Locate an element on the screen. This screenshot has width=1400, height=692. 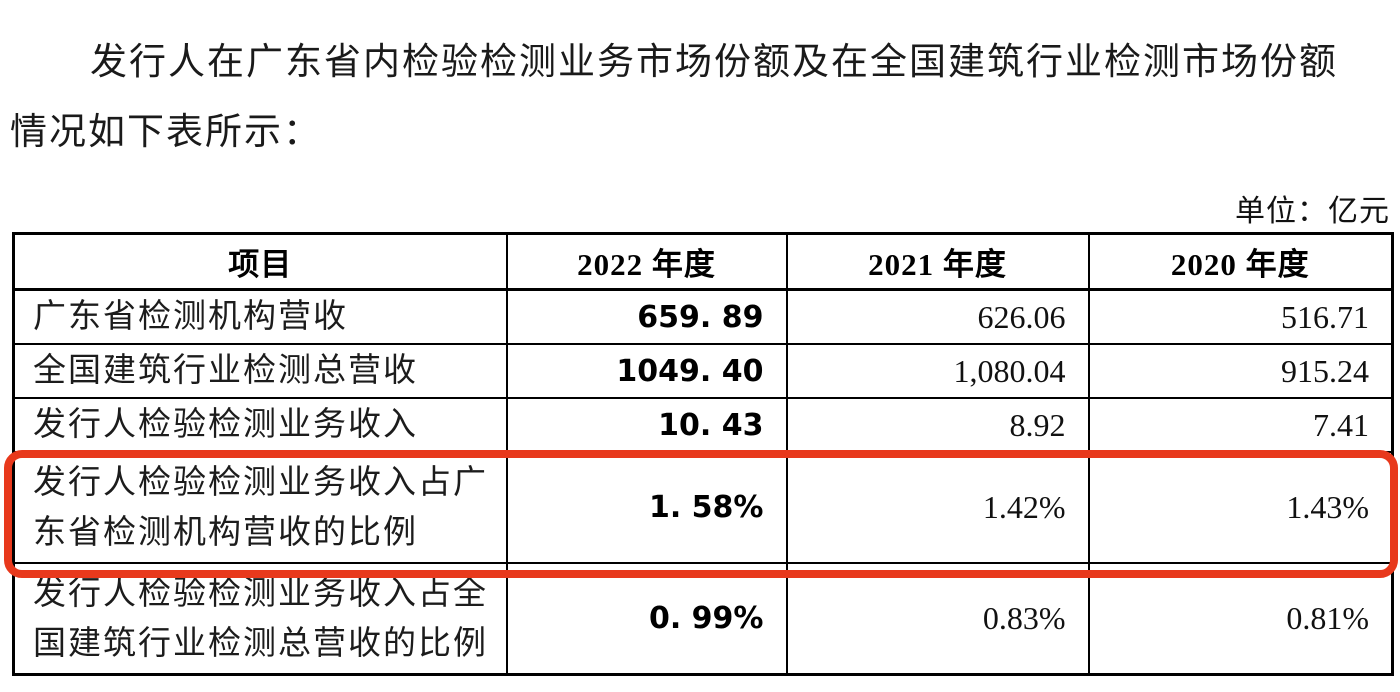
table-row: 发行人检验检测业务收入 10. 43 8.92 7.41 is located at coordinates (703, 425).